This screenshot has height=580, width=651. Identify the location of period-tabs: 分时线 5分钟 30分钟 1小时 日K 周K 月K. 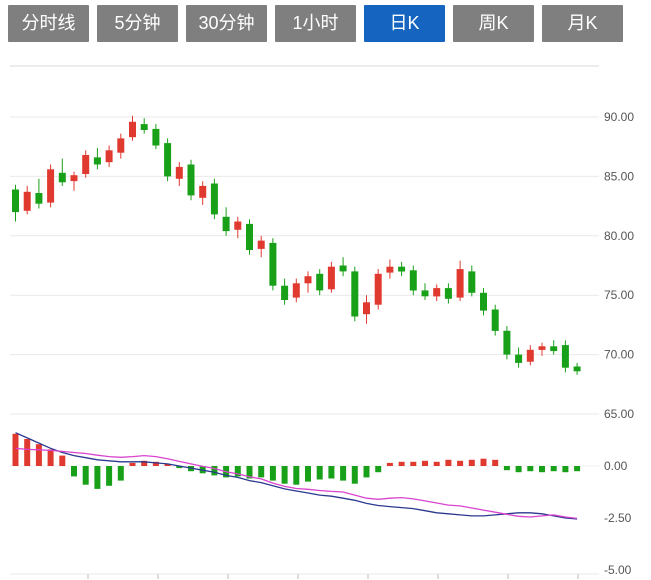
(315, 23).